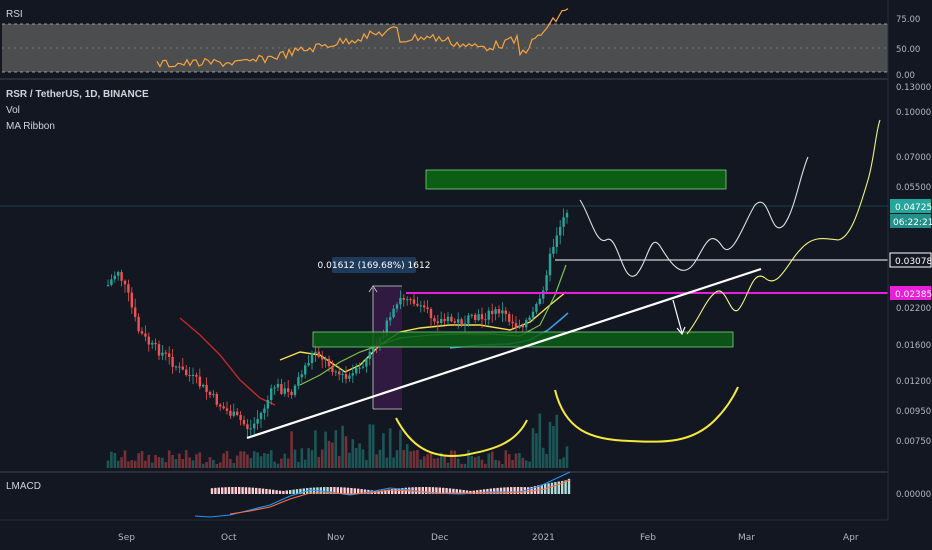 The width and height of the screenshot is (932, 550). I want to click on last-price-value: 0.04725, so click(913, 208).